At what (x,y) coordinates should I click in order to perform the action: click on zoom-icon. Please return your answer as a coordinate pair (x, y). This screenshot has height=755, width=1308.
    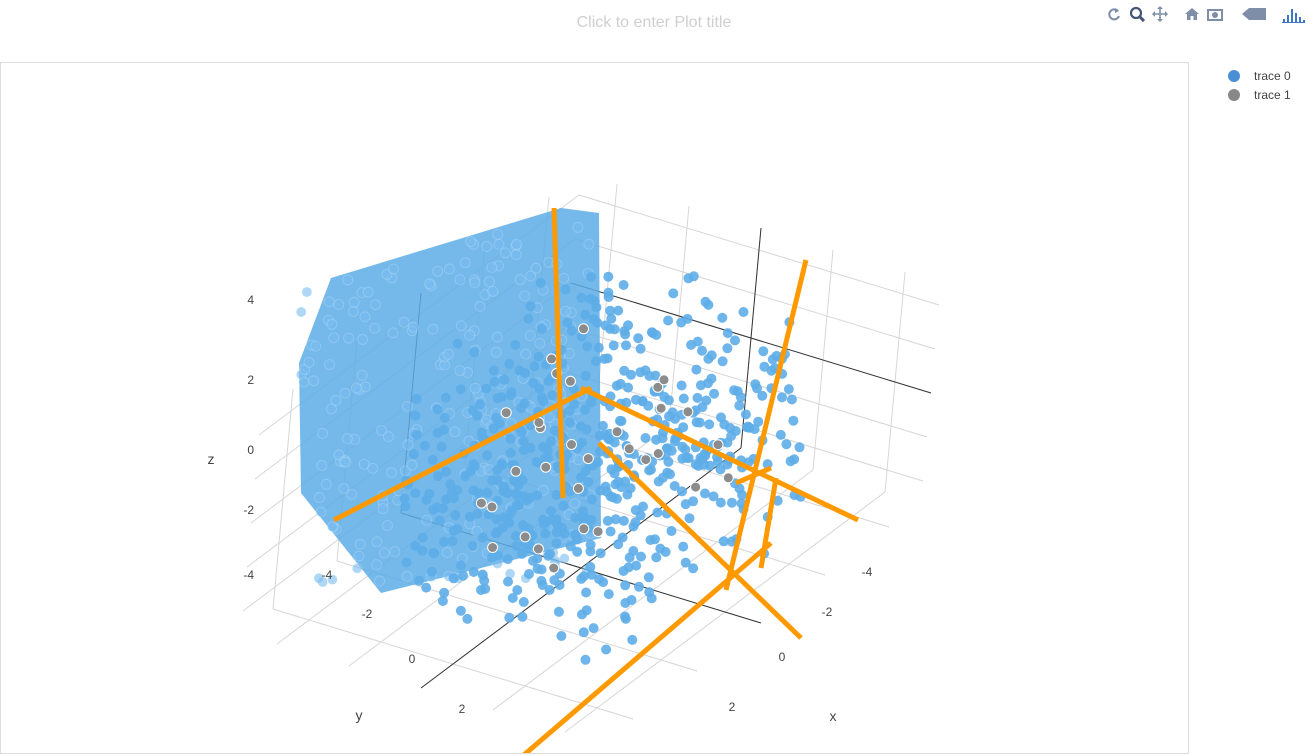
    Looking at the image, I should click on (1137, 14).